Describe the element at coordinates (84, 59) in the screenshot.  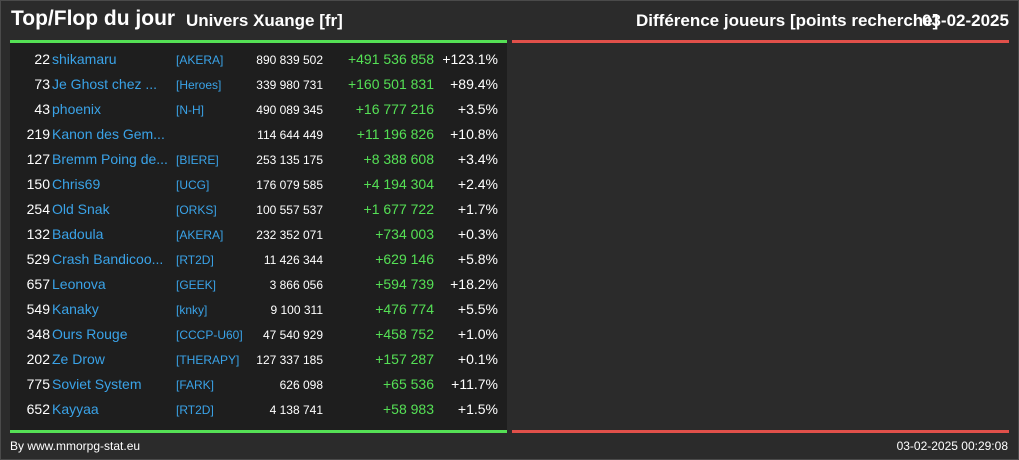
I see `player-name-link: shikamaru` at that location.